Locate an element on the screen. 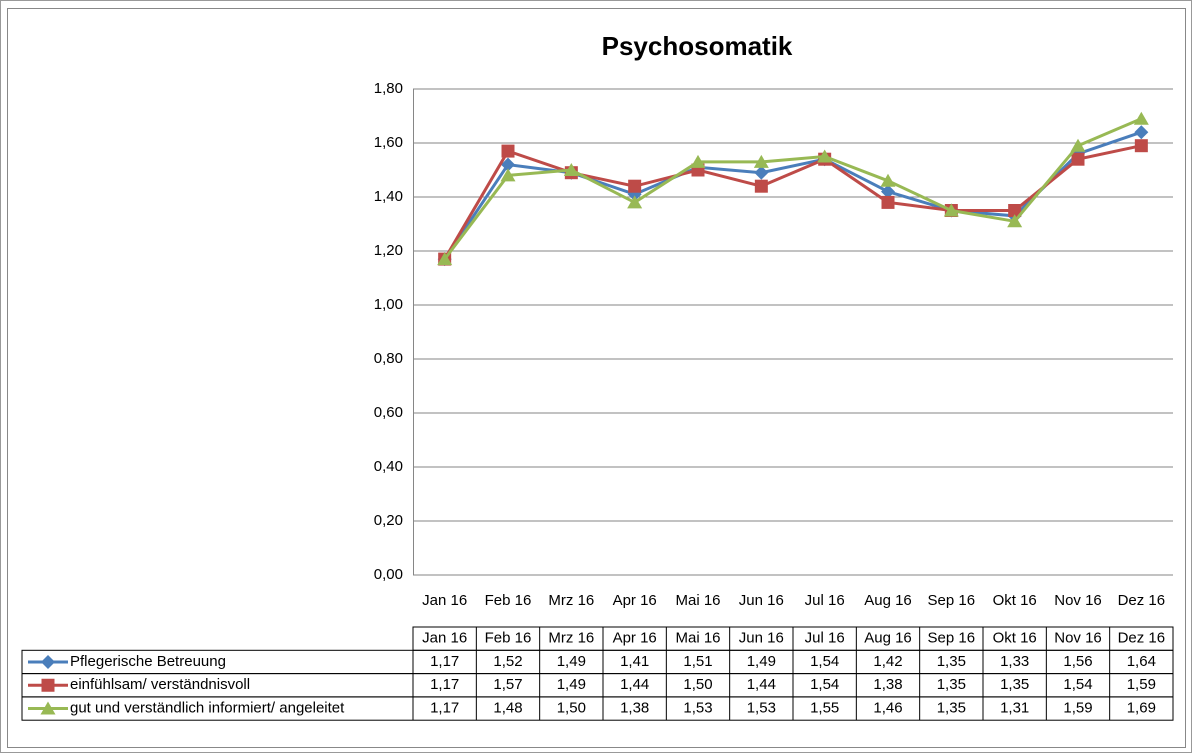 Image resolution: width=1192 pixels, height=753 pixels. table-cell: 1,52 is located at coordinates (507, 661).